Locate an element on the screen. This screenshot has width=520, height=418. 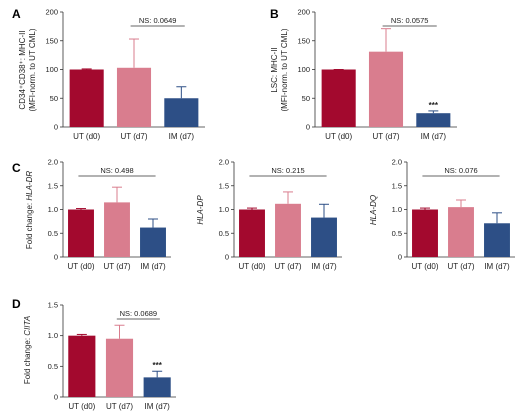
significance-label: NS: 0.498 is located at coordinates (116, 170).